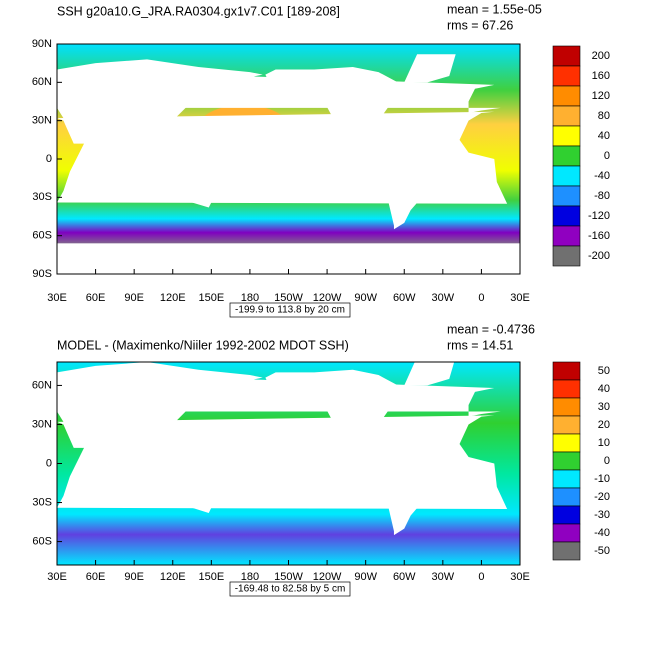  I want to click on colorbar-label: -50, so click(602, 551).